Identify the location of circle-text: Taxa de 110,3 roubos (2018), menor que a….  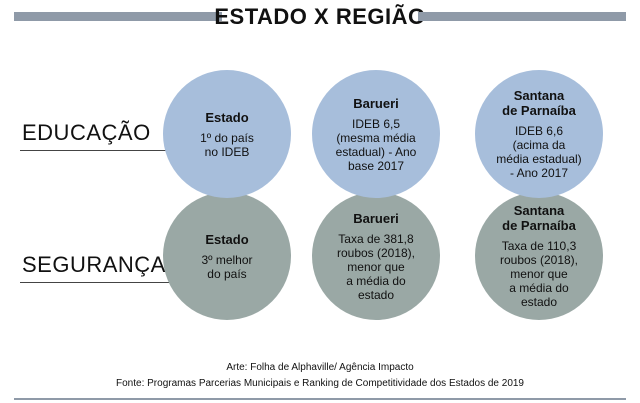
(539, 274).